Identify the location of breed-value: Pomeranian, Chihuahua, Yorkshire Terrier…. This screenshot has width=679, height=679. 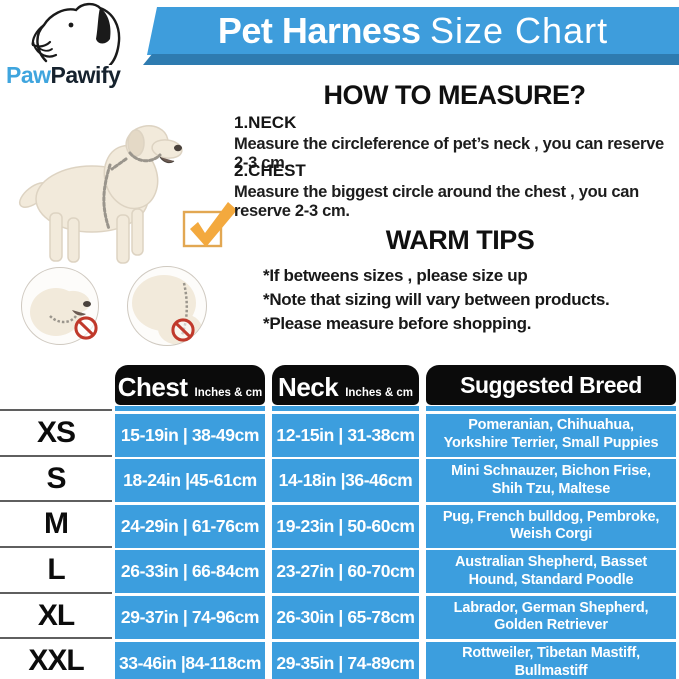
(551, 435).